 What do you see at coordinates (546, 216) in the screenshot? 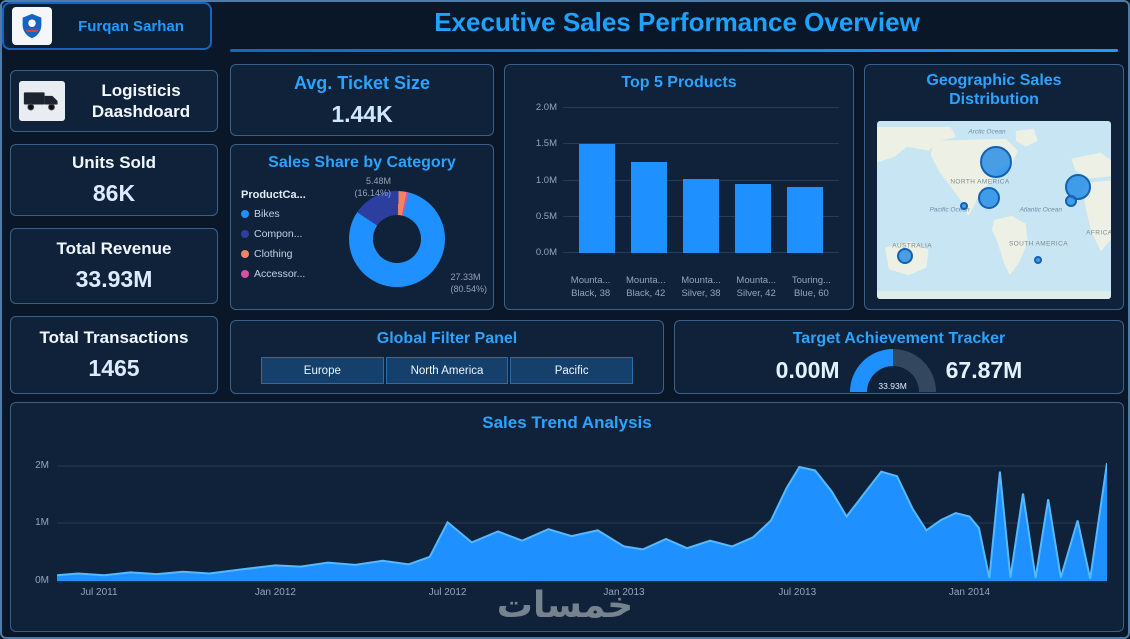
I see `y-tick-label: 0.5M` at bounding box center [546, 216].